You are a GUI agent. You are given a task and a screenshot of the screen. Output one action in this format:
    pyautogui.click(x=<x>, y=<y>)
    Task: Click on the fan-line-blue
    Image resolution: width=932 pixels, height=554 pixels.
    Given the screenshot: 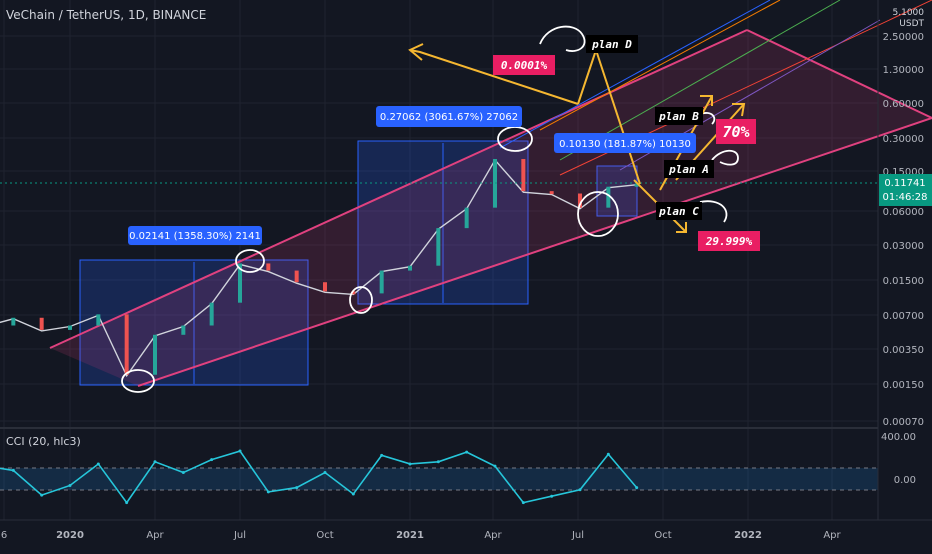 What is the action you would take?
    pyautogui.click(x=635, y=74)
    